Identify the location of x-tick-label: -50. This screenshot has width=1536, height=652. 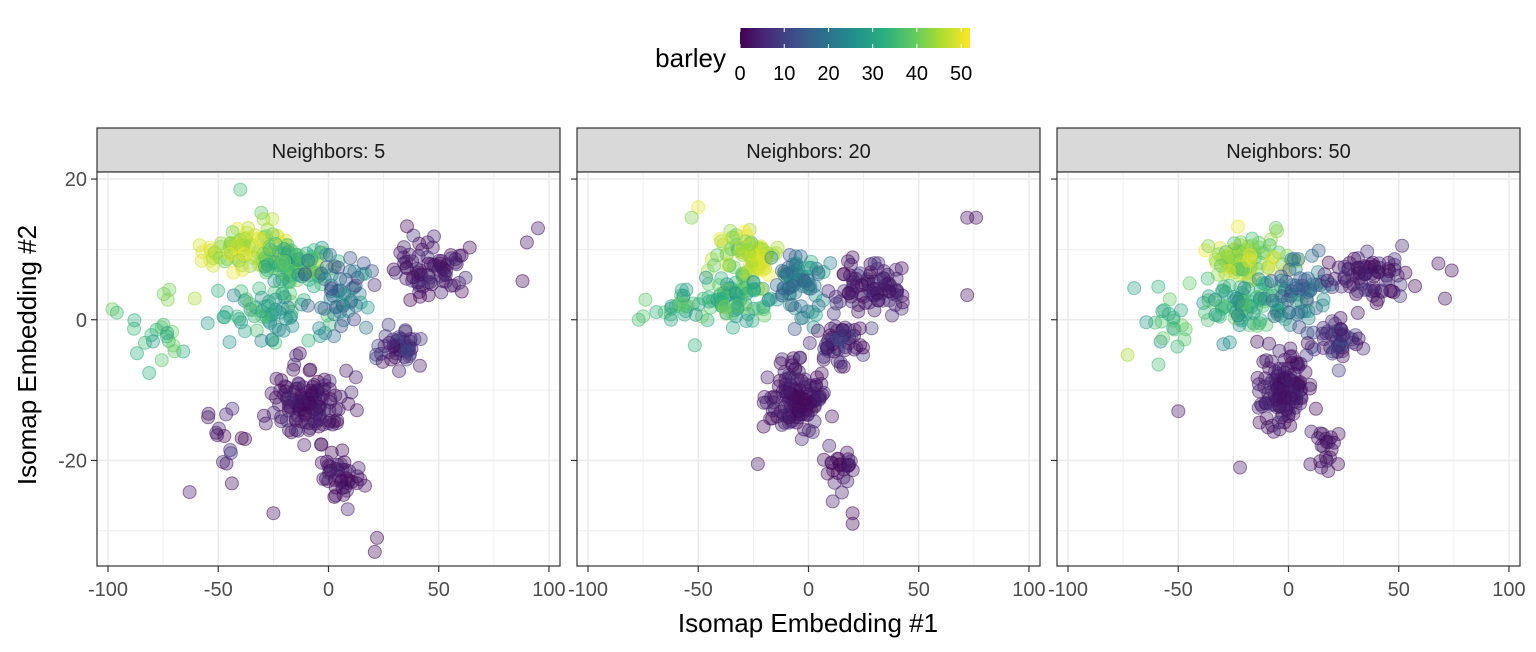
(1178, 590).